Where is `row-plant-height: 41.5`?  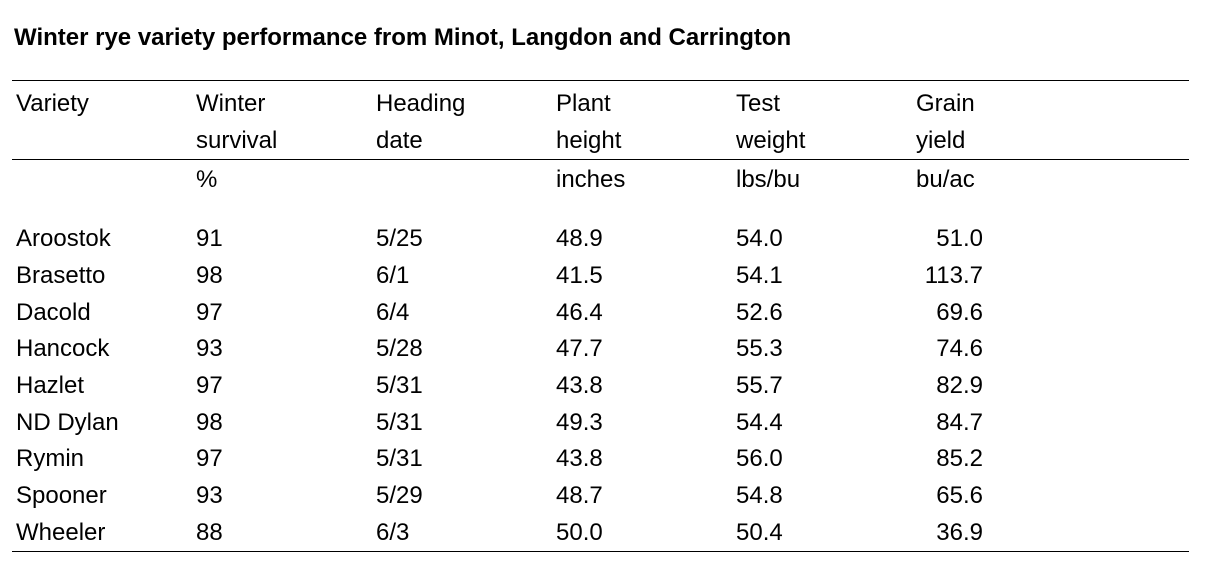 row-plant-height: 41.5 is located at coordinates (579, 275).